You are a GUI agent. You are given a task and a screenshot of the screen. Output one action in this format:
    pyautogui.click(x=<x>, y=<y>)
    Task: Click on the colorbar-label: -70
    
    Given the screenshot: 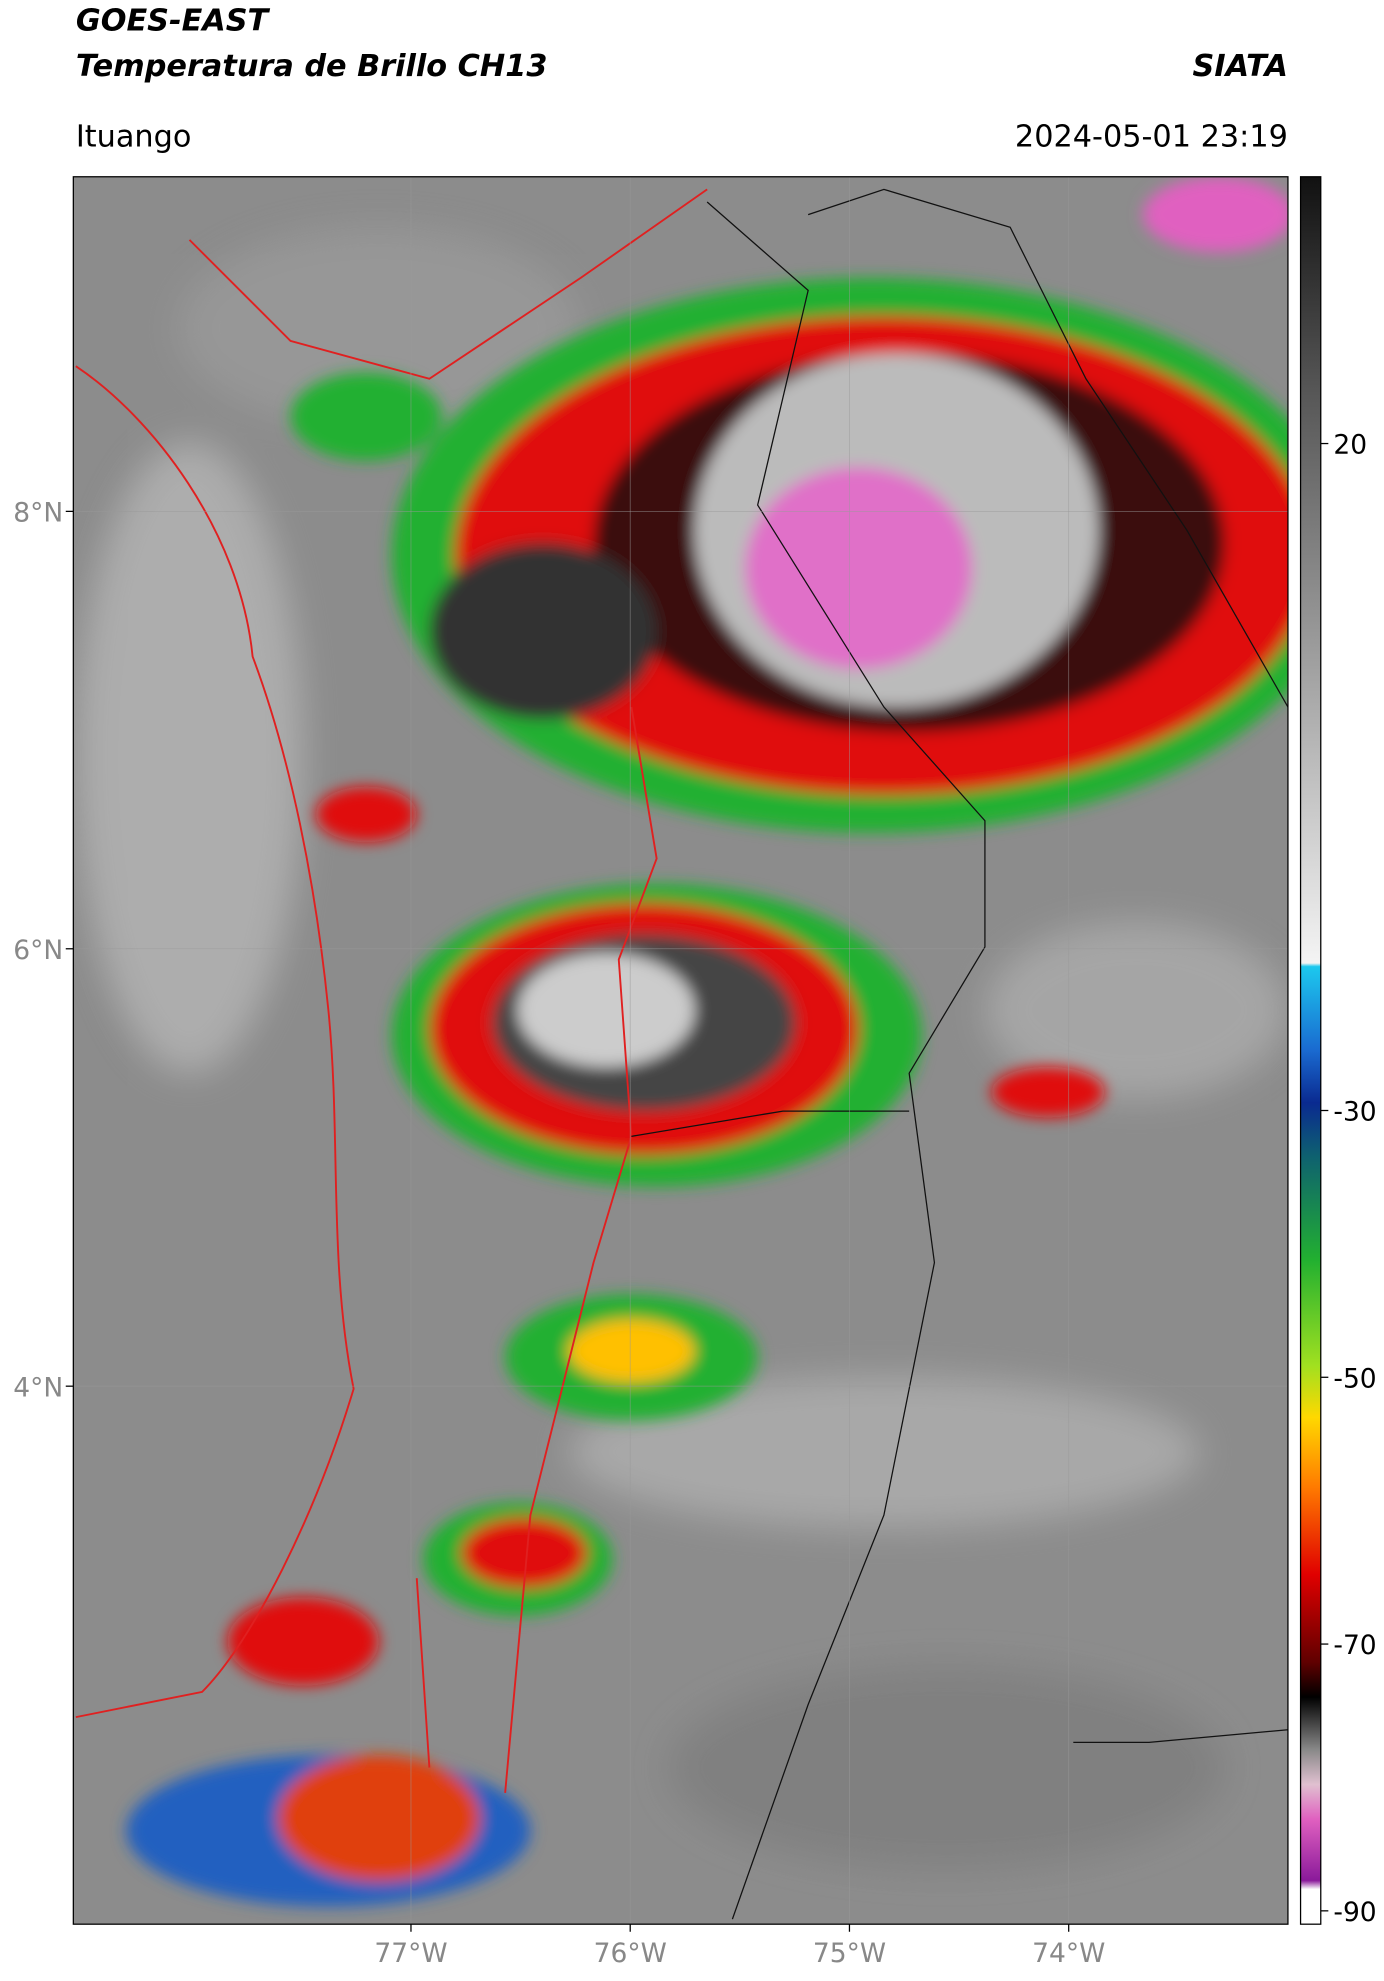 What is the action you would take?
    pyautogui.click(x=1354, y=1645)
    